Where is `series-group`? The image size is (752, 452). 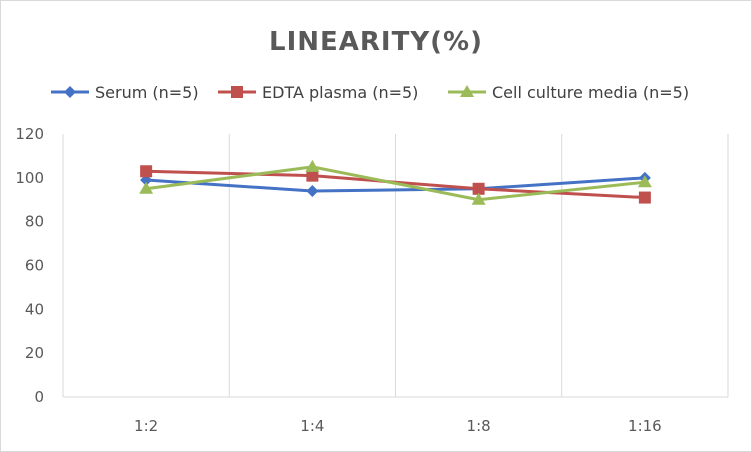 series-group is located at coordinates (395, 182).